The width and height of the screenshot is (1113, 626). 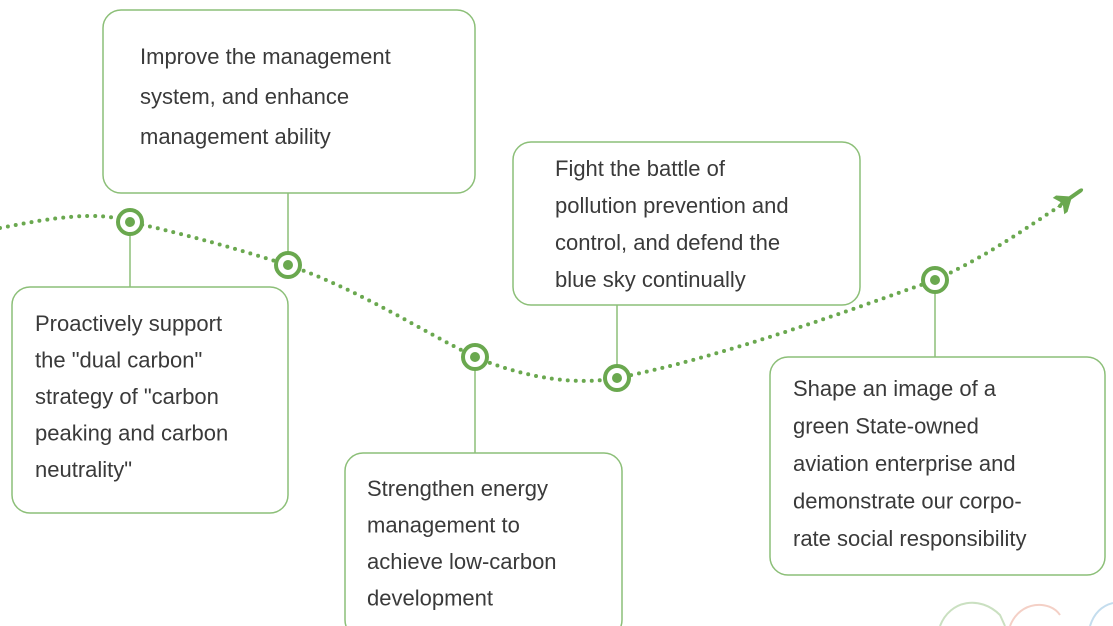 I want to click on box-text: achieve low-carbon, so click(x=462, y=561).